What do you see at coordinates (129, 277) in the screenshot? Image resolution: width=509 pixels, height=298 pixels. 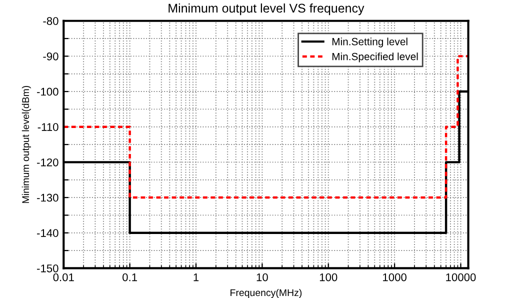 I see `x-tick-label: 0.1` at bounding box center [129, 277].